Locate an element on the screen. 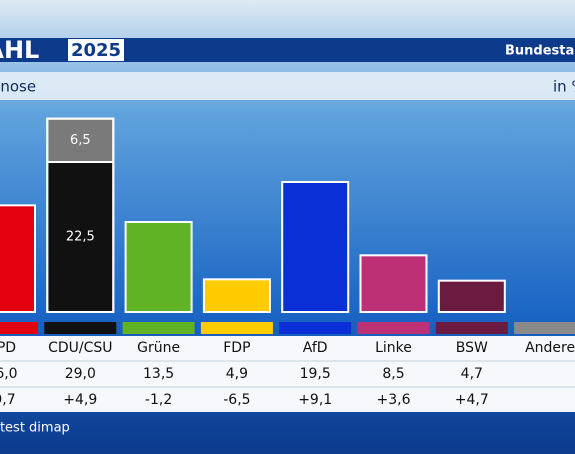  change-label: +3,6 is located at coordinates (394, 400).